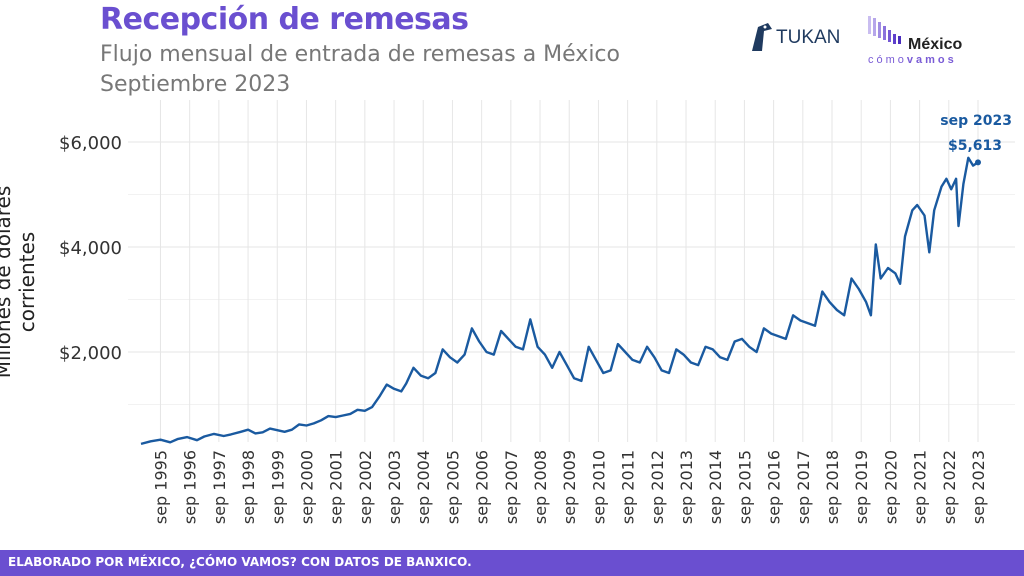  I want to click on x-tick-label: sep 1999, so click(277, 487).